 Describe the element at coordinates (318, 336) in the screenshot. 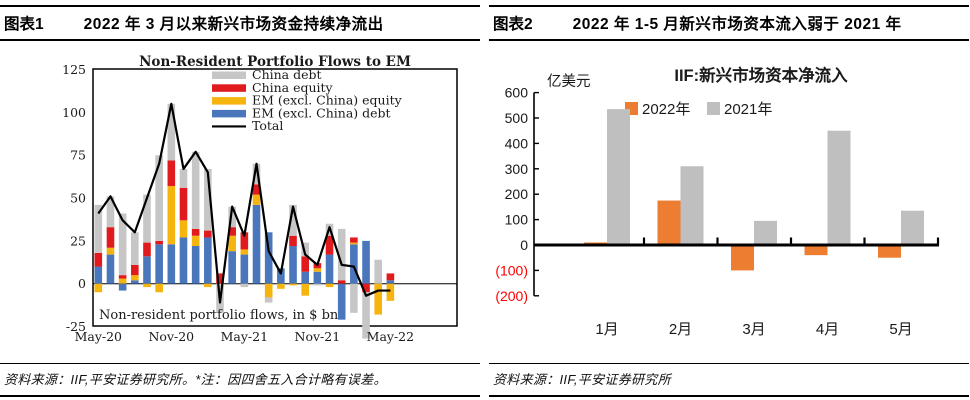

I see `x-axis-tick-label: Nov-21` at that location.